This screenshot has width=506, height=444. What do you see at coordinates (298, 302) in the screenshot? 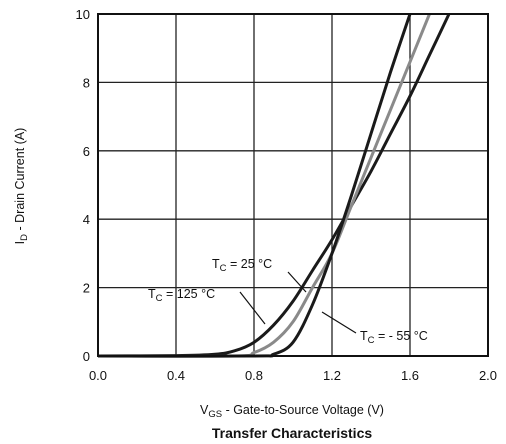
I see `annotation-leaders` at bounding box center [298, 302].